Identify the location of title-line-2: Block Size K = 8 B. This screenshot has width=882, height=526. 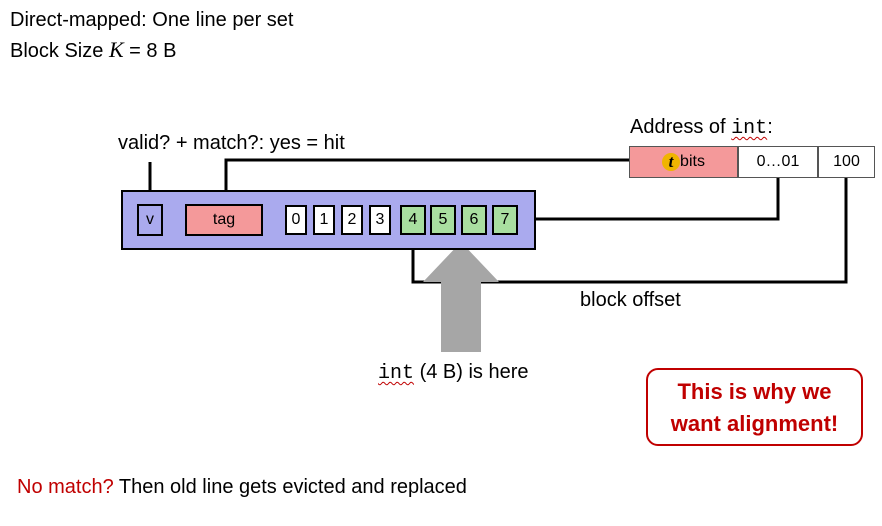
(93, 50).